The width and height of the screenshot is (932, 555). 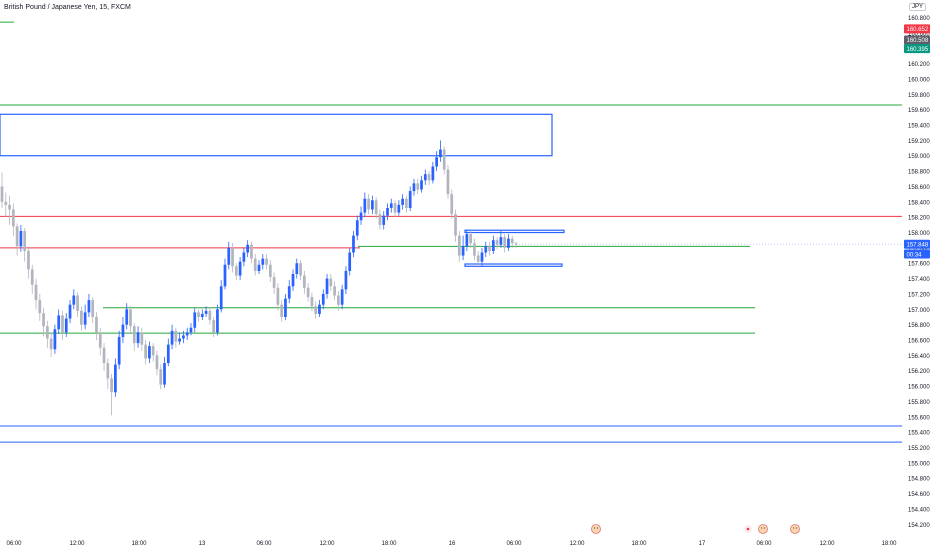 What do you see at coordinates (919, 80) in the screenshot?
I see `price-tick-label: 160.000` at bounding box center [919, 80].